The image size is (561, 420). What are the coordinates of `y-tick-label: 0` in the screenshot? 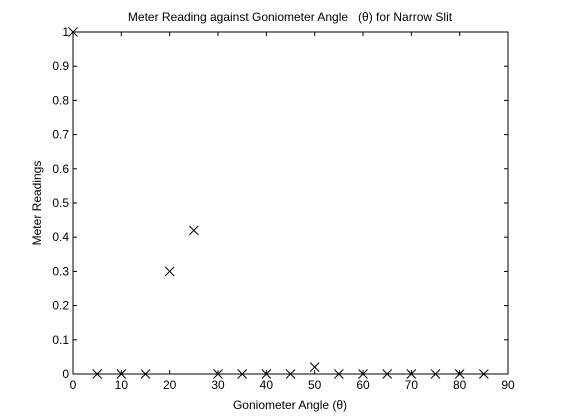 It's located at (65, 374).